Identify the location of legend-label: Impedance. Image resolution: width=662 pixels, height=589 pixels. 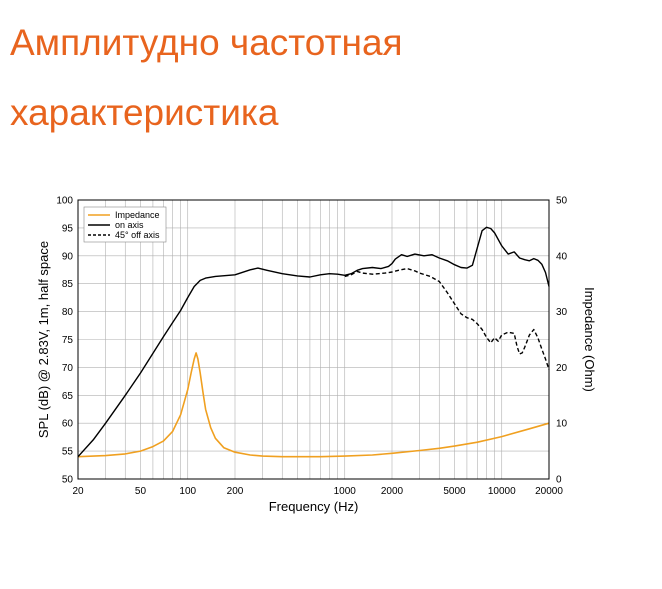
(137, 215).